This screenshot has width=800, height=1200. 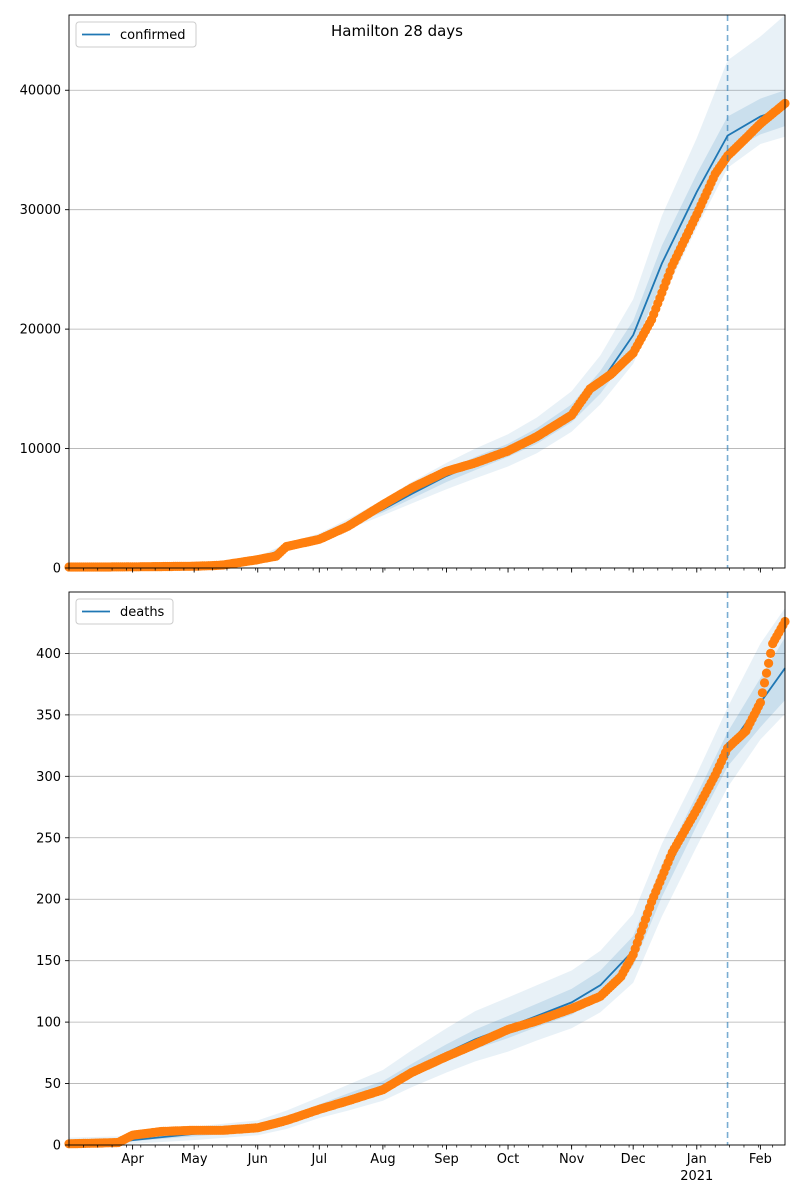 I want to click on legend-label: deaths, so click(x=142, y=612).